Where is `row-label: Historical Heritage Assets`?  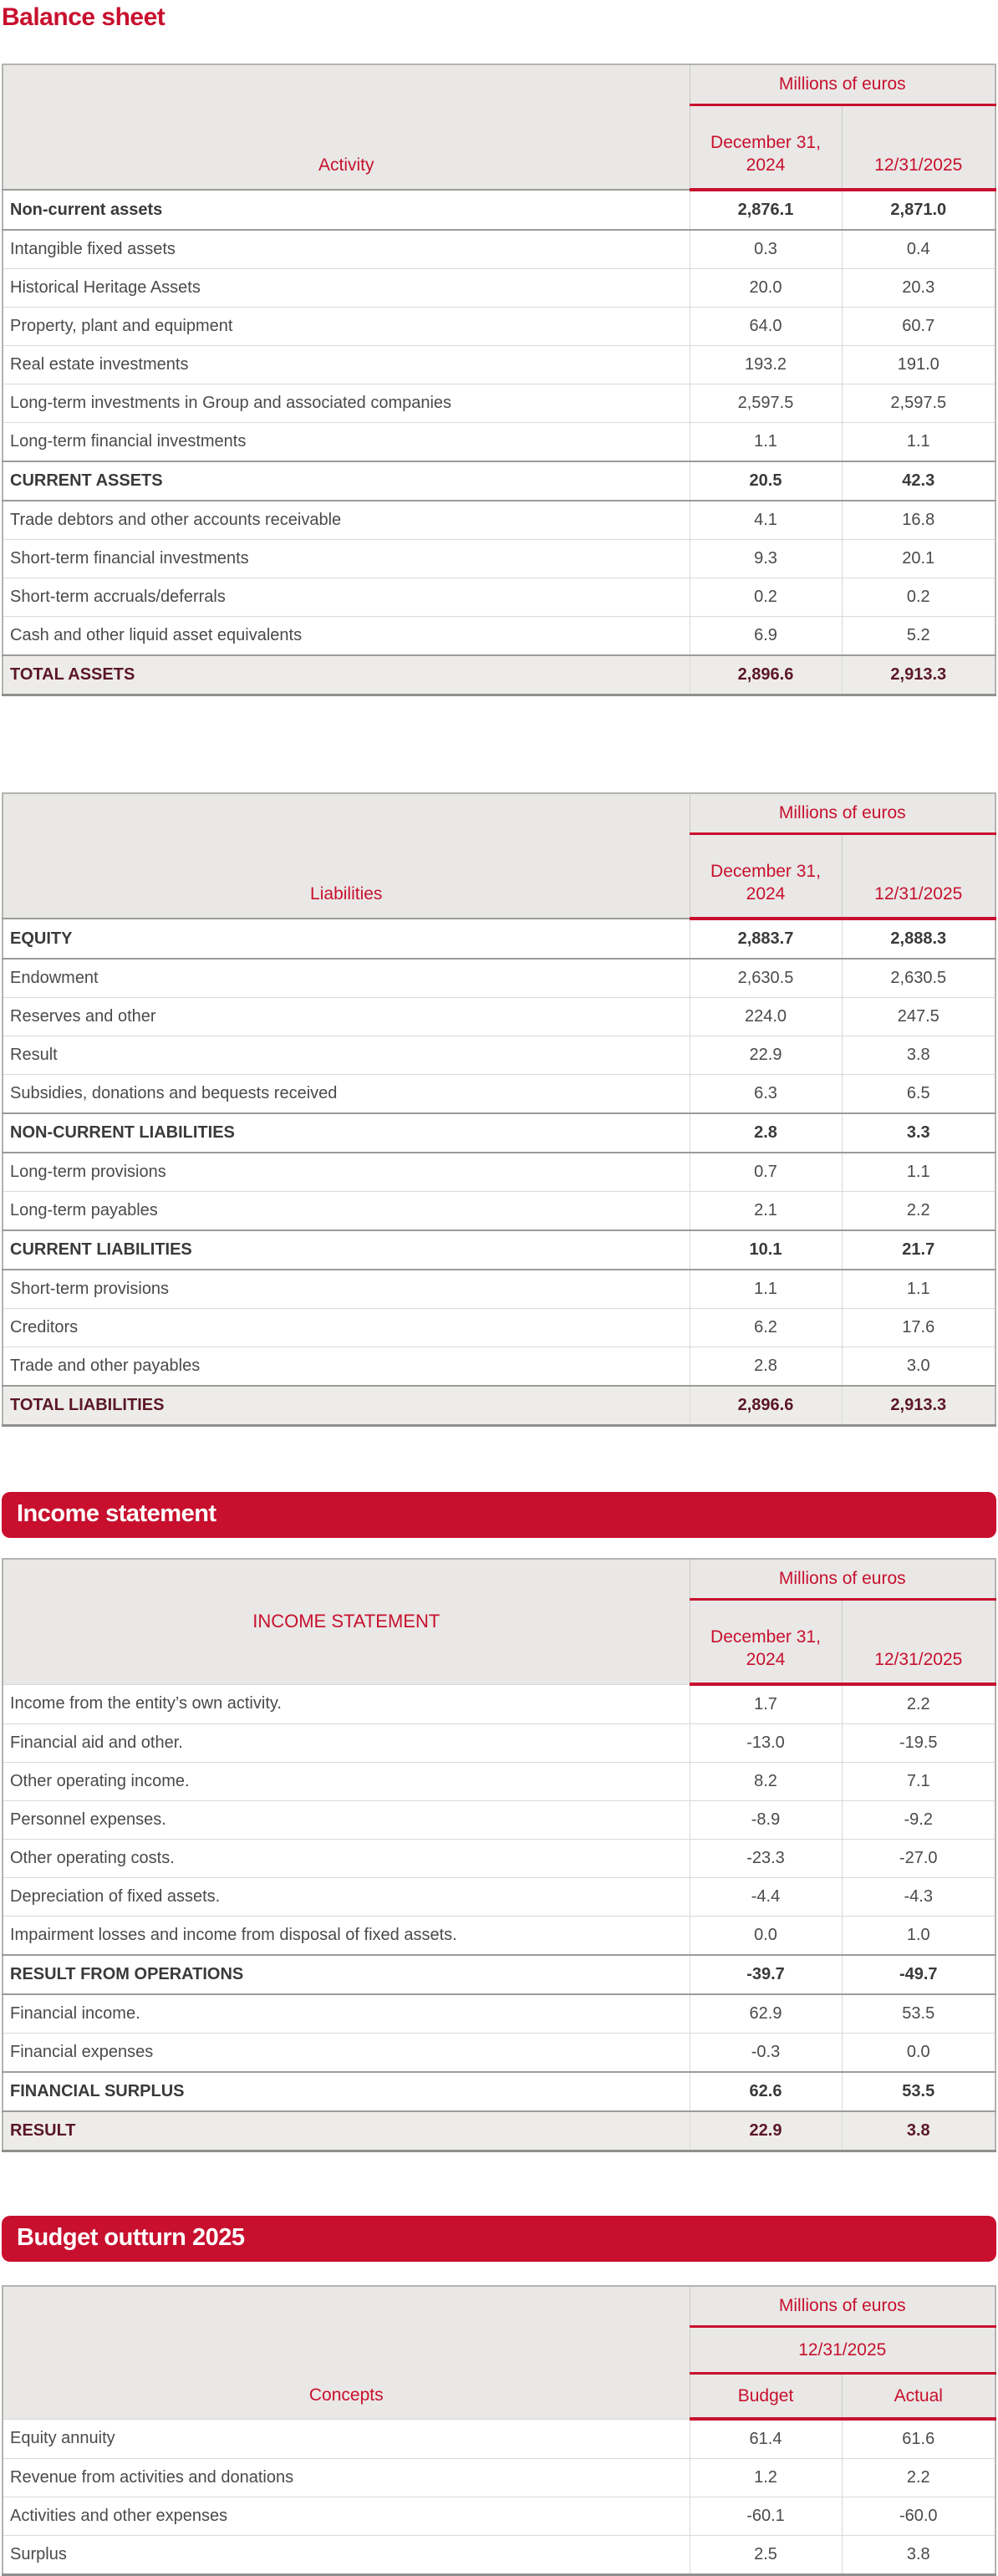
row-label: Historical Heritage Assets is located at coordinates (346, 288).